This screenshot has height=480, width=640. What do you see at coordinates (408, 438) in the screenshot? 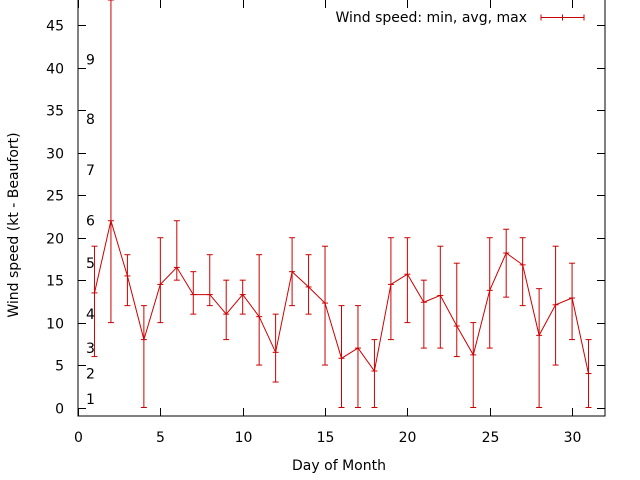
I see `x-tick-label: 20` at bounding box center [408, 438].